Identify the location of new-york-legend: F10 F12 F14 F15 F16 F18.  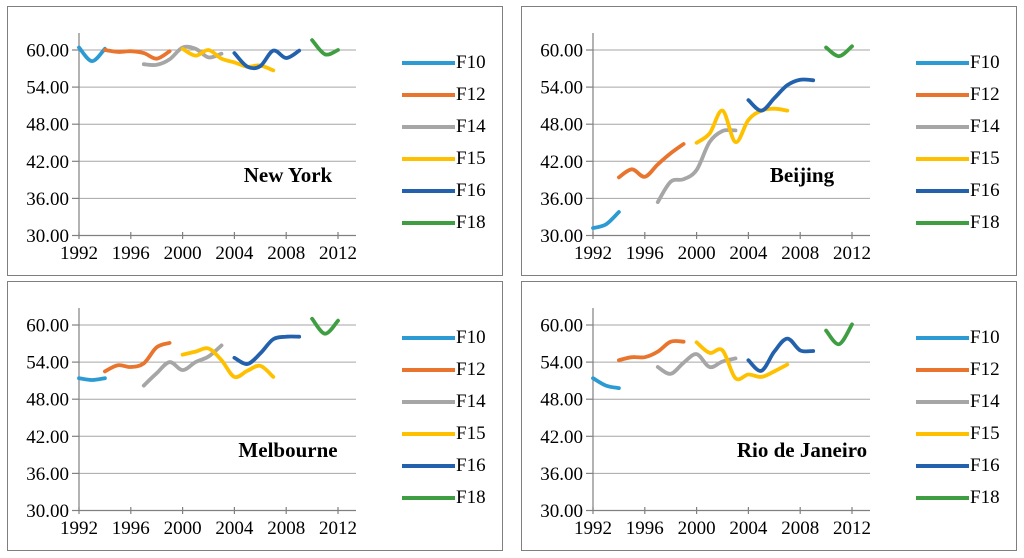
(451, 143).